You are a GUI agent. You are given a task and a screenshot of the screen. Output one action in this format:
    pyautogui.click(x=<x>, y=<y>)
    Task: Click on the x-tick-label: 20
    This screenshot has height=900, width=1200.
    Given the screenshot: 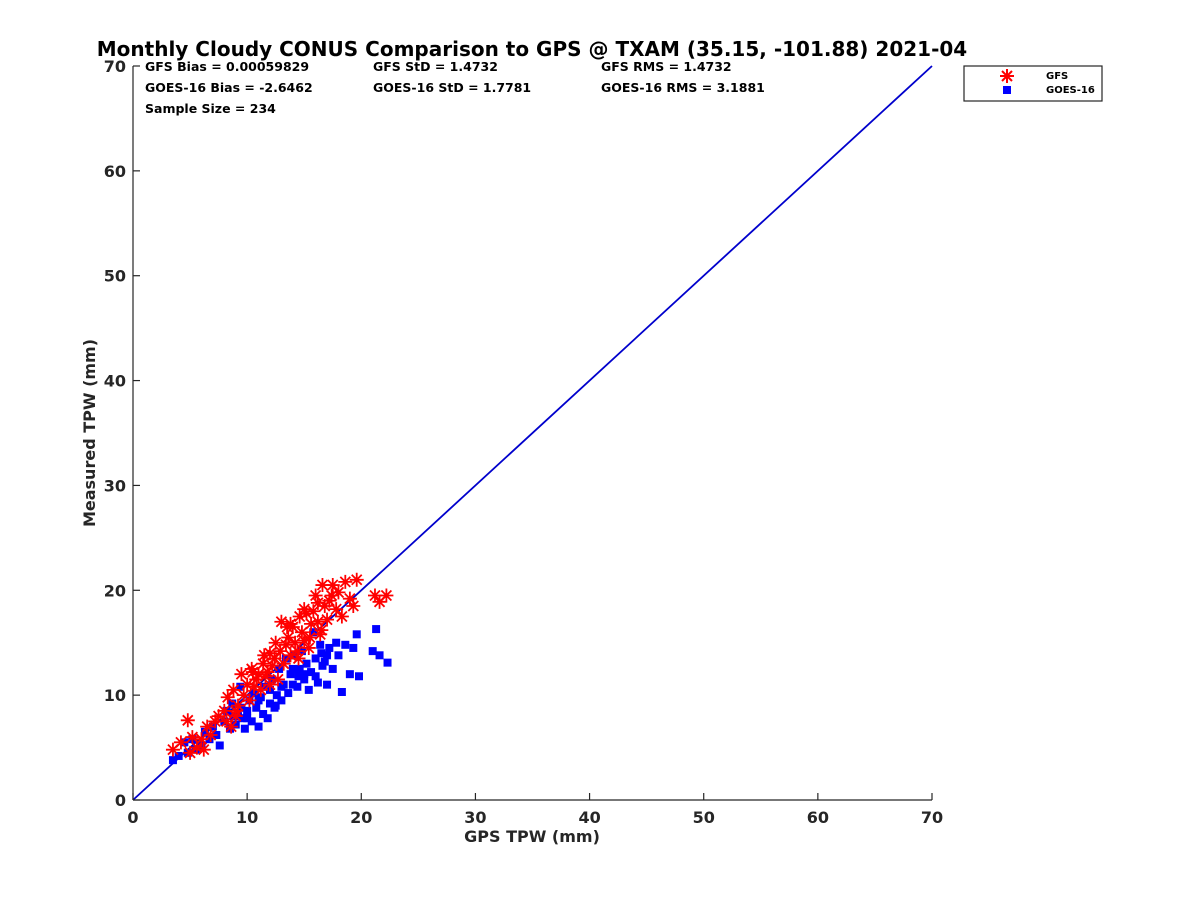 What is the action you would take?
    pyautogui.click(x=361, y=817)
    